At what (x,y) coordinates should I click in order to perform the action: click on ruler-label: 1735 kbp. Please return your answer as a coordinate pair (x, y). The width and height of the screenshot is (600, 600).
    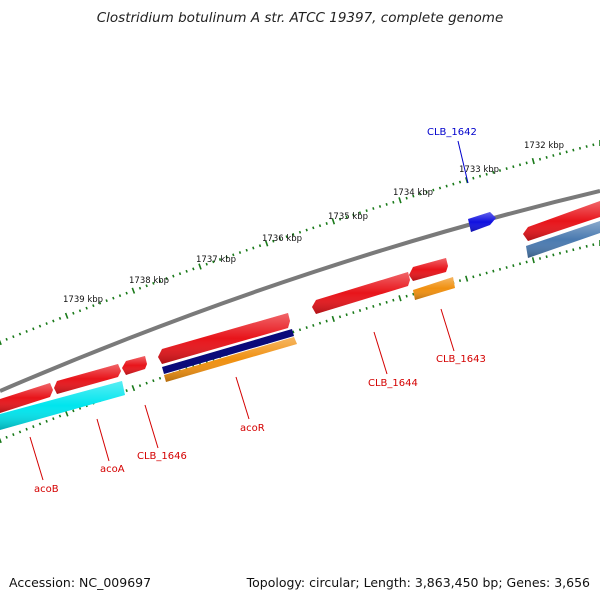
    Looking at the image, I should click on (348, 217).